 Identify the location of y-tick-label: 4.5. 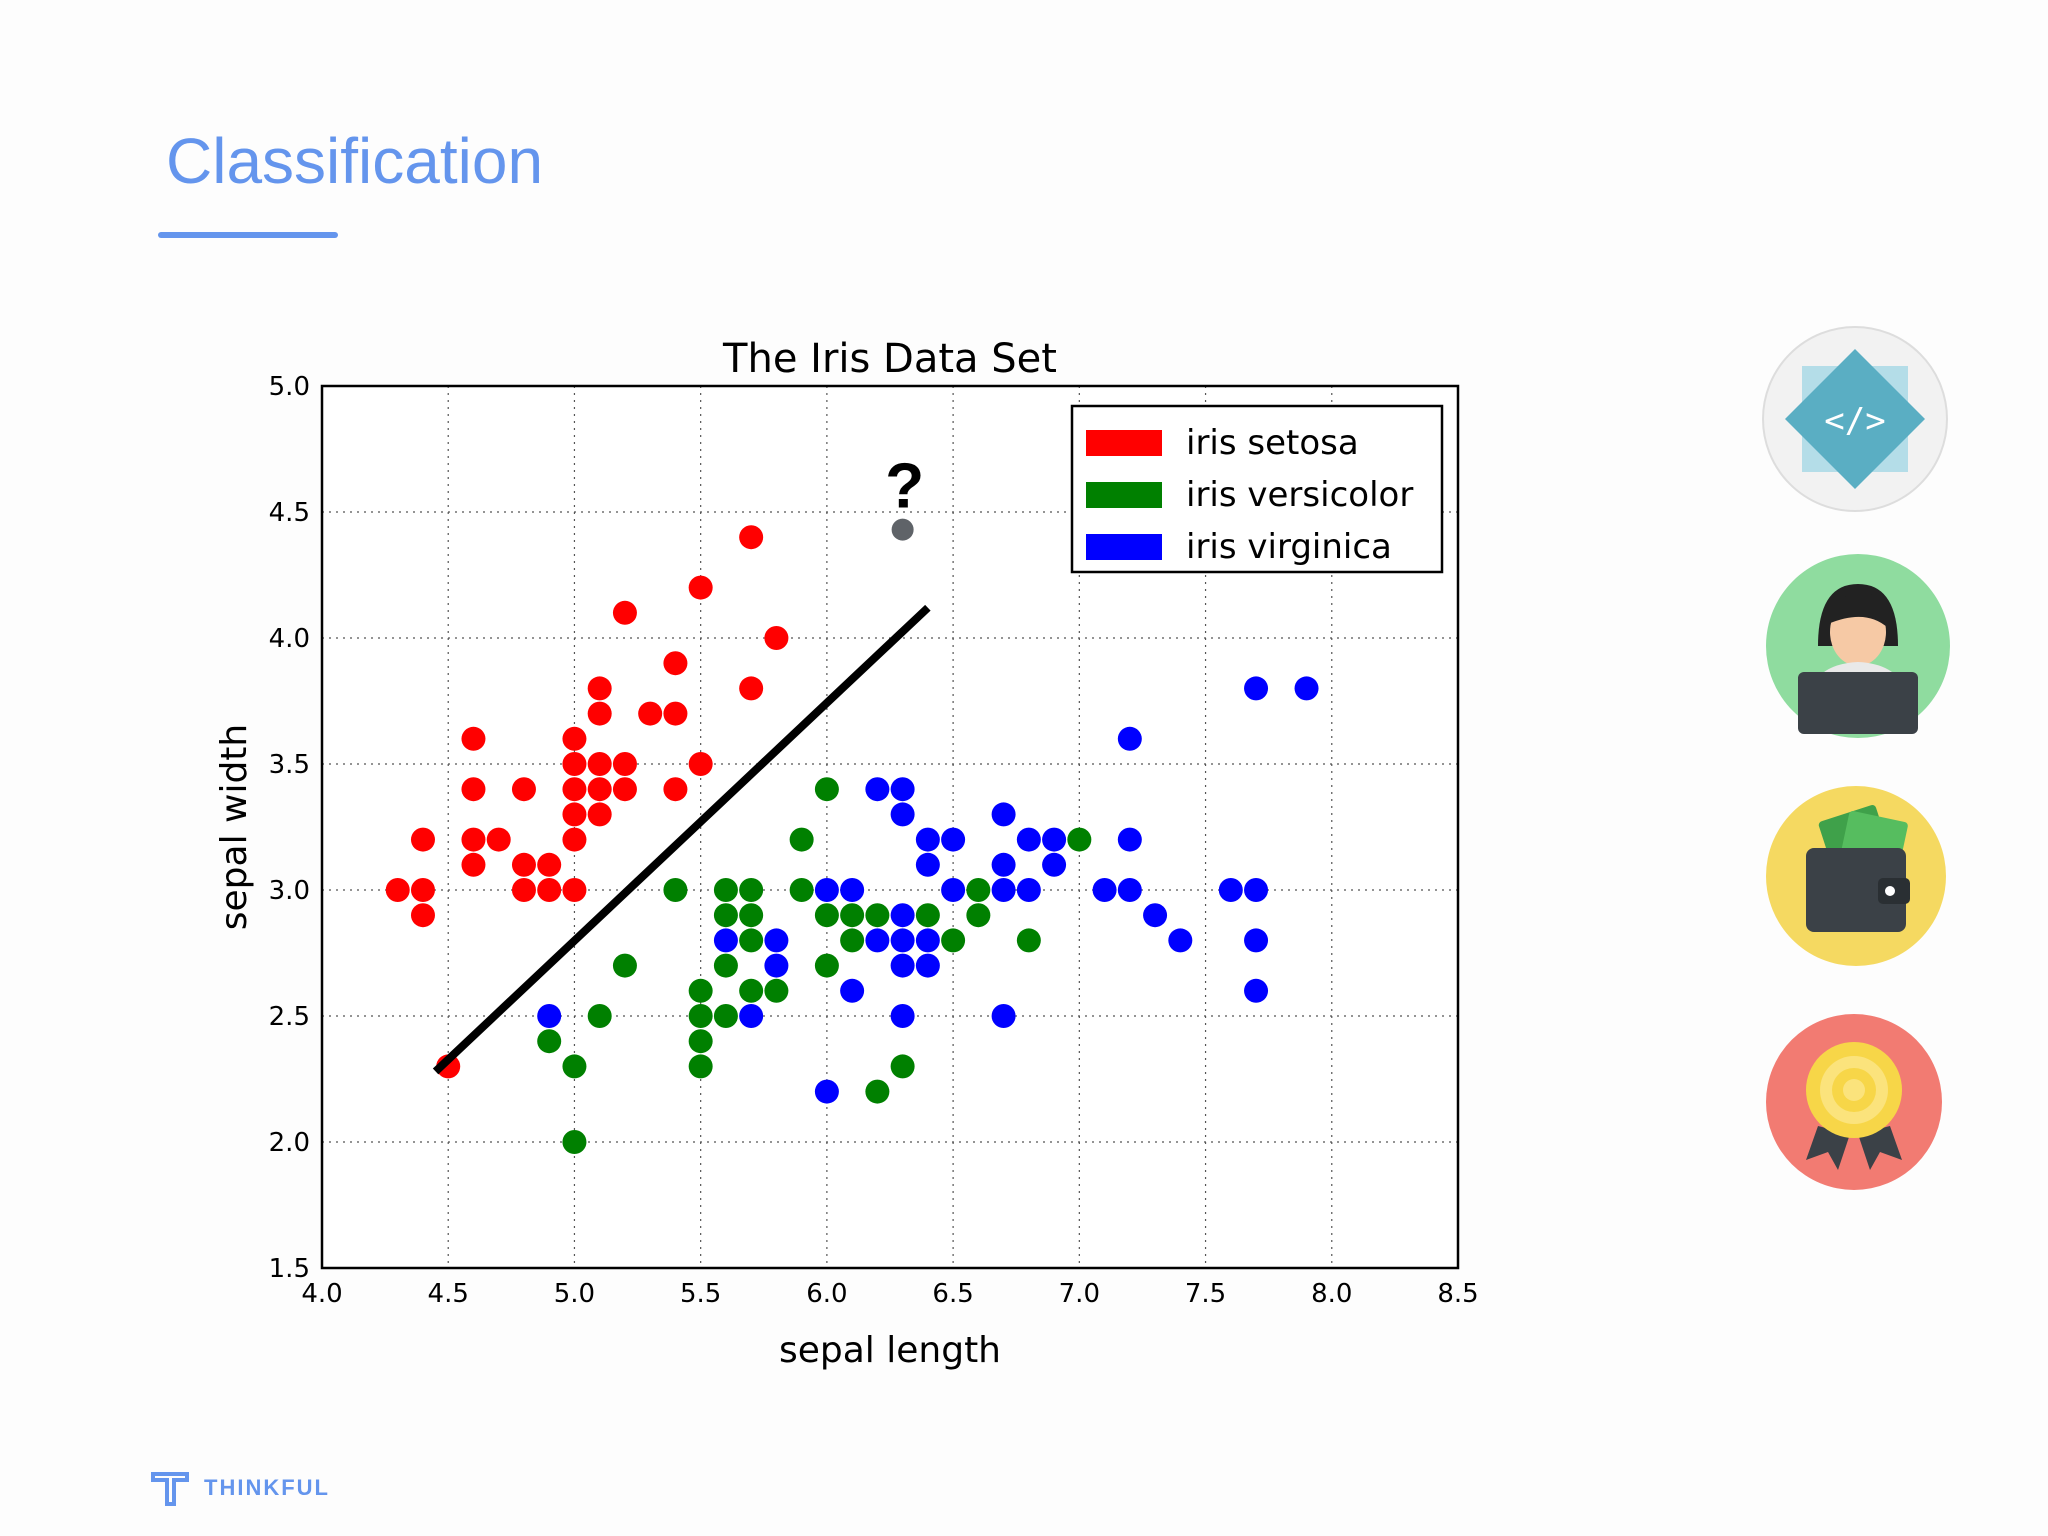
(289, 513).